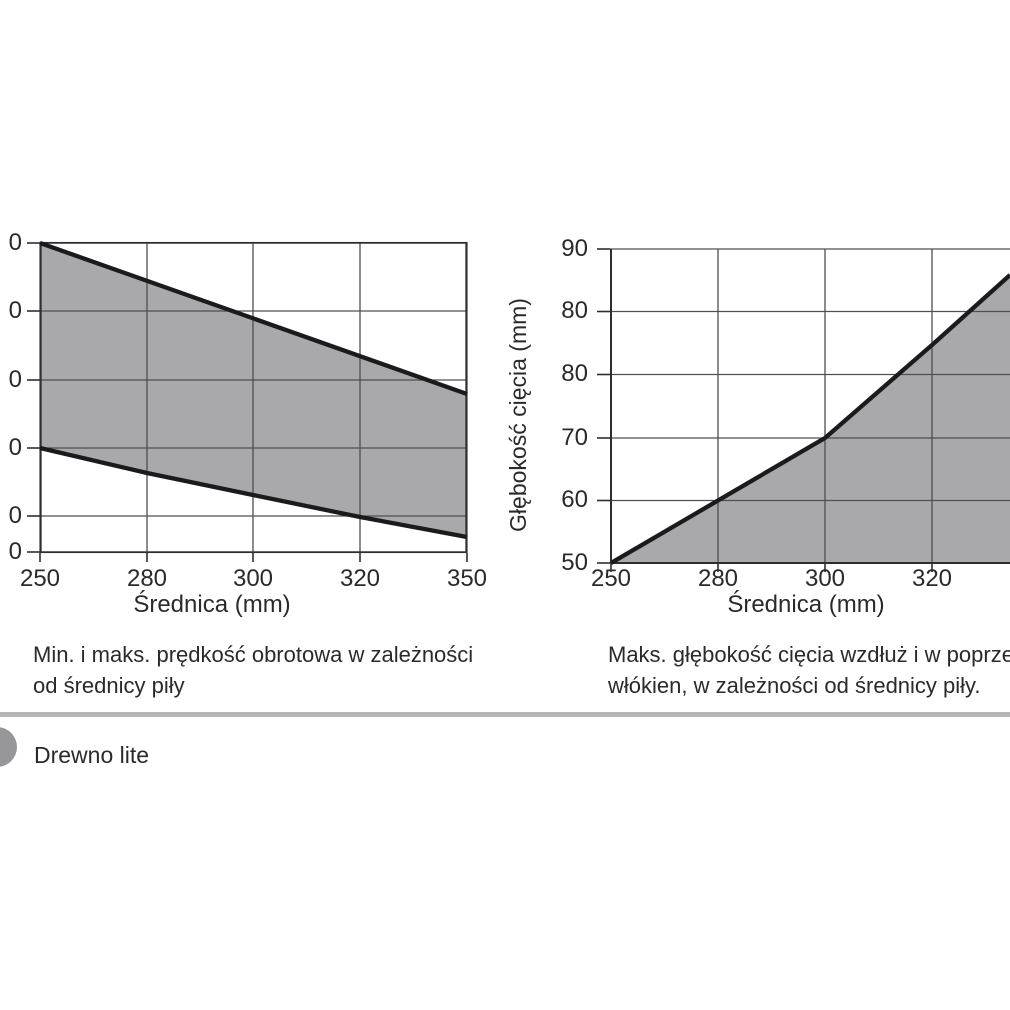  I want to click on y-tick-label: 70, so click(574, 437).